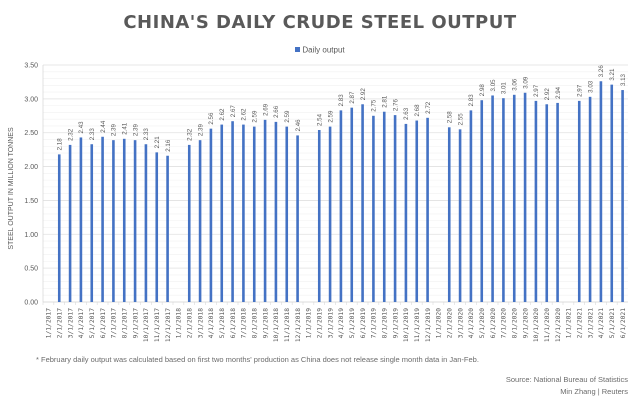 The height and width of the screenshot is (404, 640). I want to click on x-tick-label: 12/1/2019, so click(428, 325).